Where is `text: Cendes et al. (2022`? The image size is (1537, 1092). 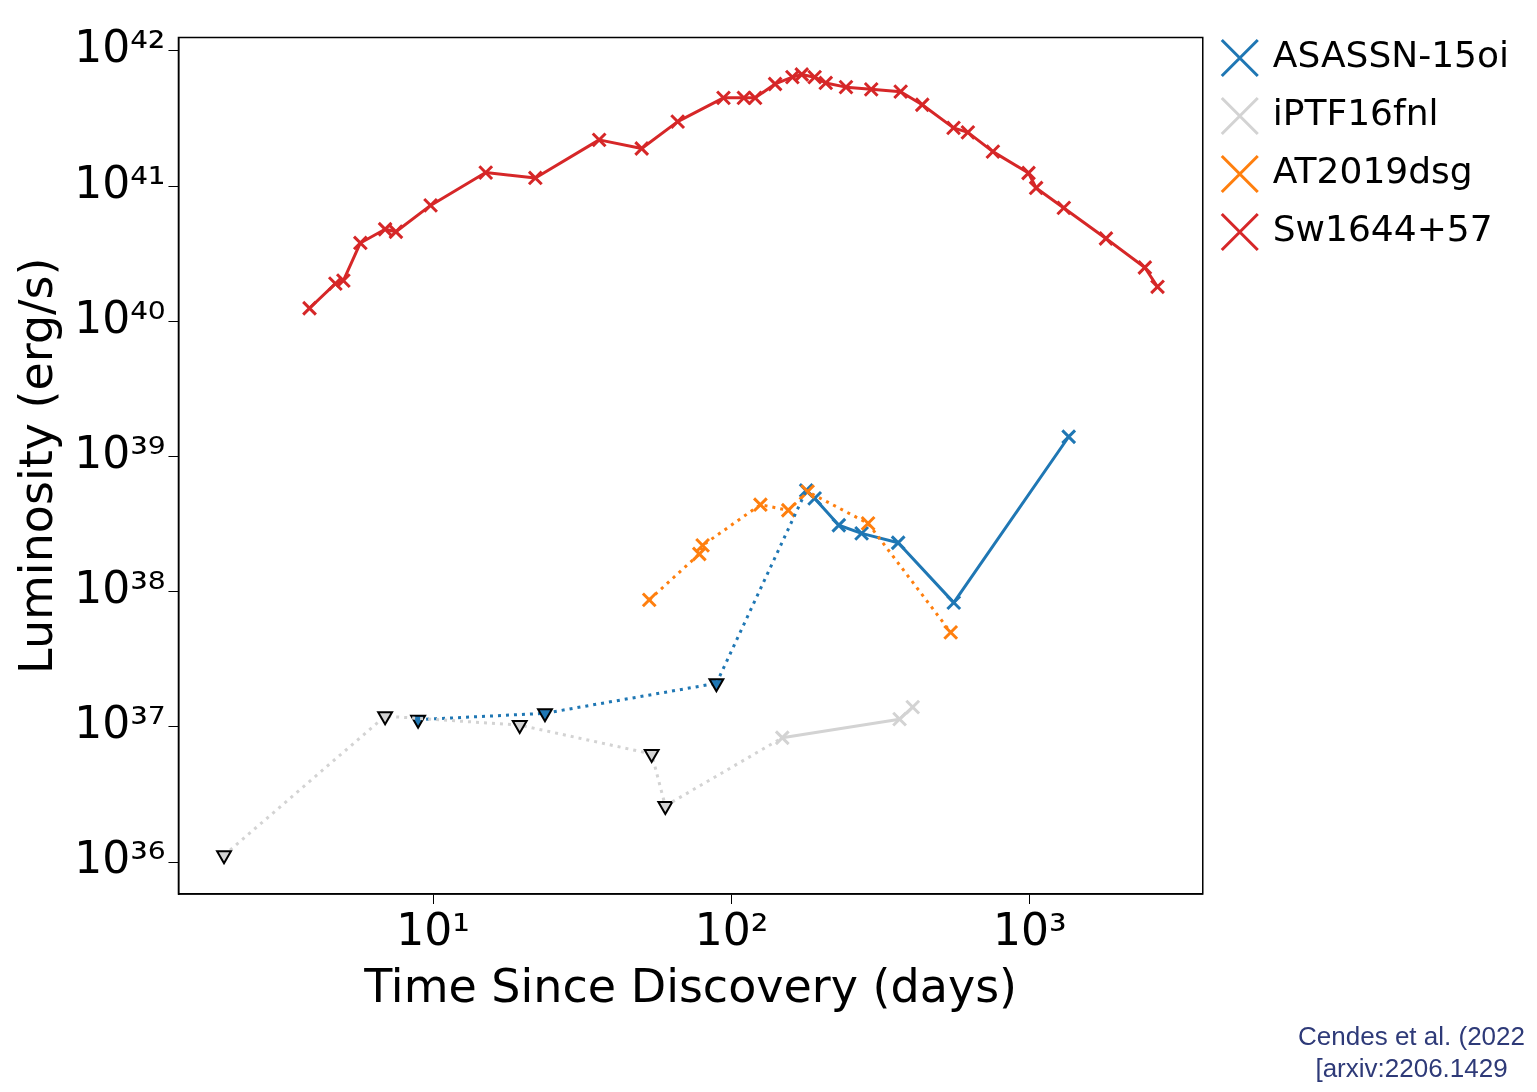
text: Cendes et al. (2022 is located at coordinates (1411, 1036).